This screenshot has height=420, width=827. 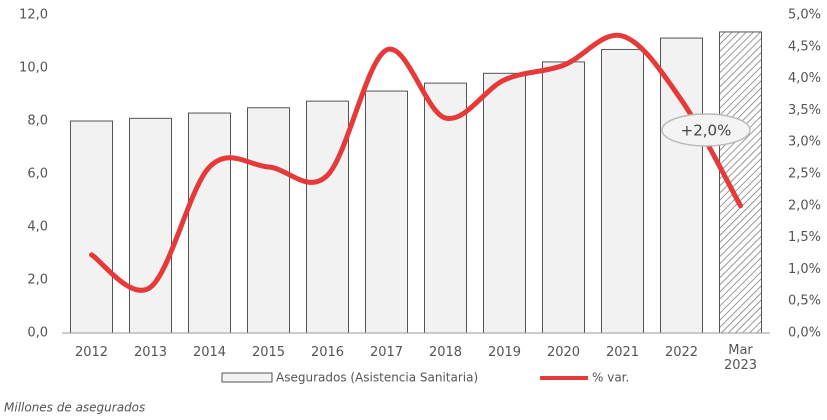 What do you see at coordinates (622, 352) in the screenshot?
I see `x-tick-label: 2021` at bounding box center [622, 352].